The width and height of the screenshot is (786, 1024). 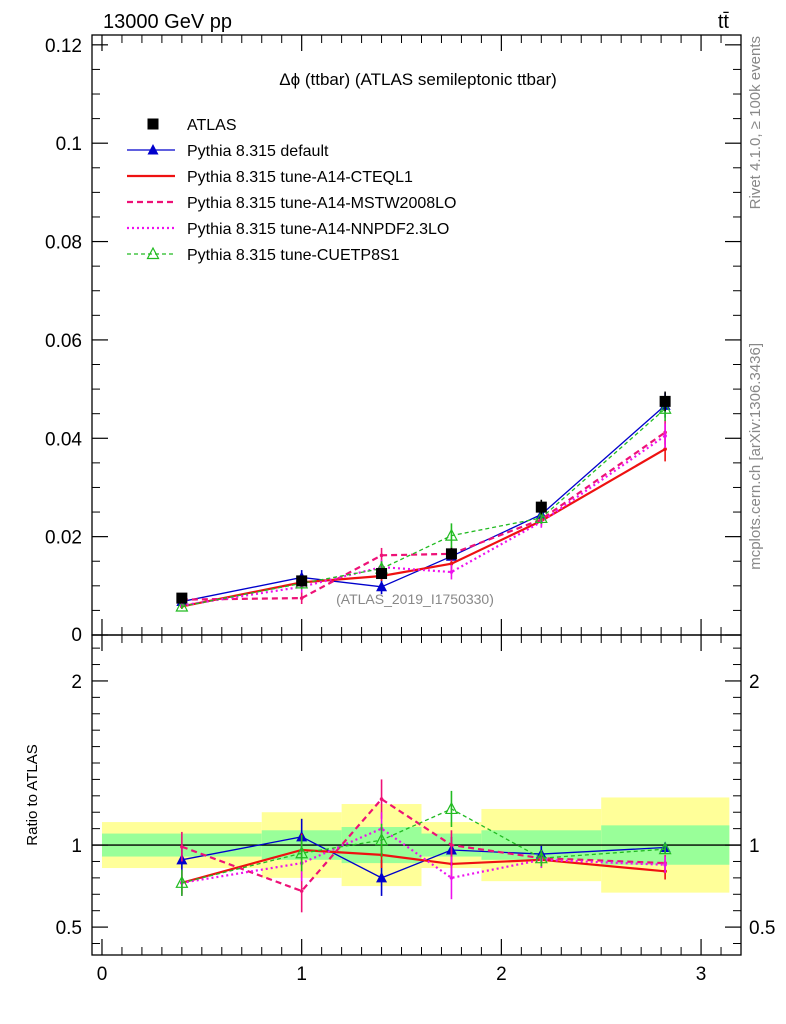 I want to click on legend-label-A14-CTEQL1: Pythia 8.315 tune-A14-CTEQL1, so click(x=300, y=177).